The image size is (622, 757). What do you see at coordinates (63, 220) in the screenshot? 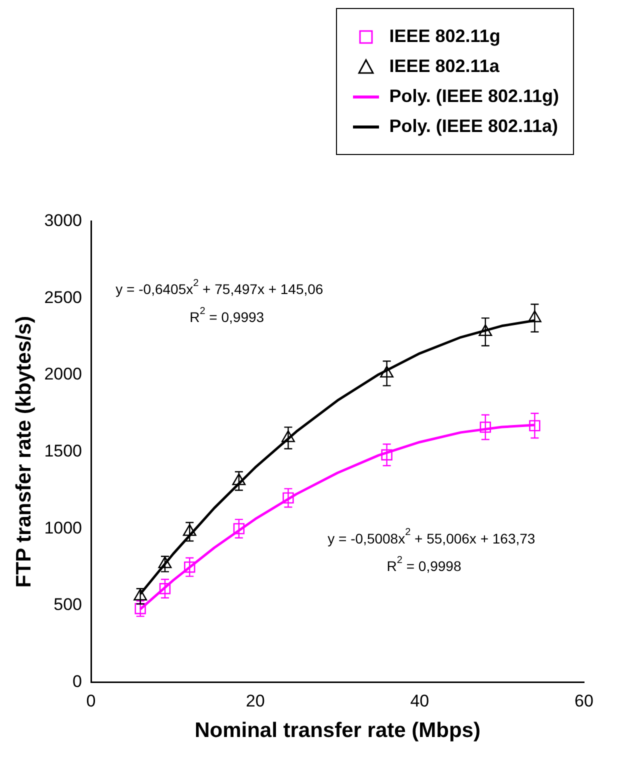
I see `y-tick-label: 3000` at bounding box center [63, 220].